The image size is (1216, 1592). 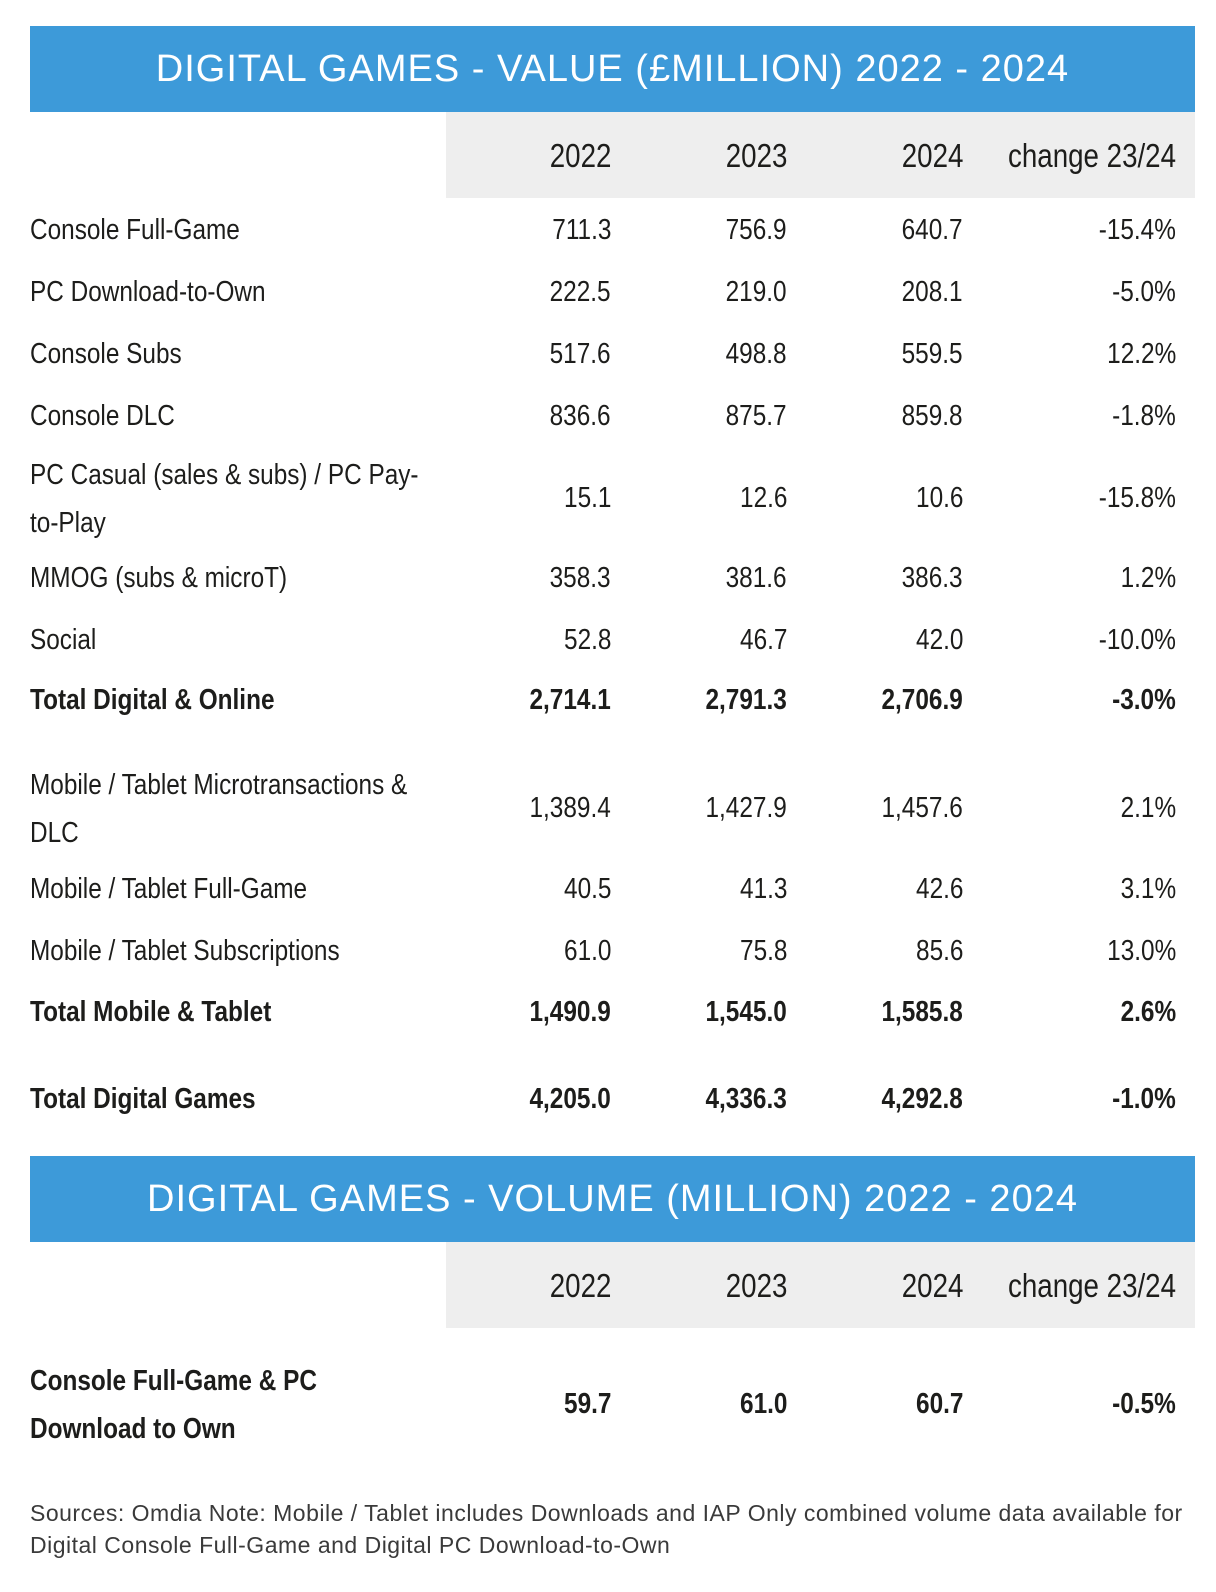 I want to click on row-value-2023: 875.7, so click(x=756, y=416).